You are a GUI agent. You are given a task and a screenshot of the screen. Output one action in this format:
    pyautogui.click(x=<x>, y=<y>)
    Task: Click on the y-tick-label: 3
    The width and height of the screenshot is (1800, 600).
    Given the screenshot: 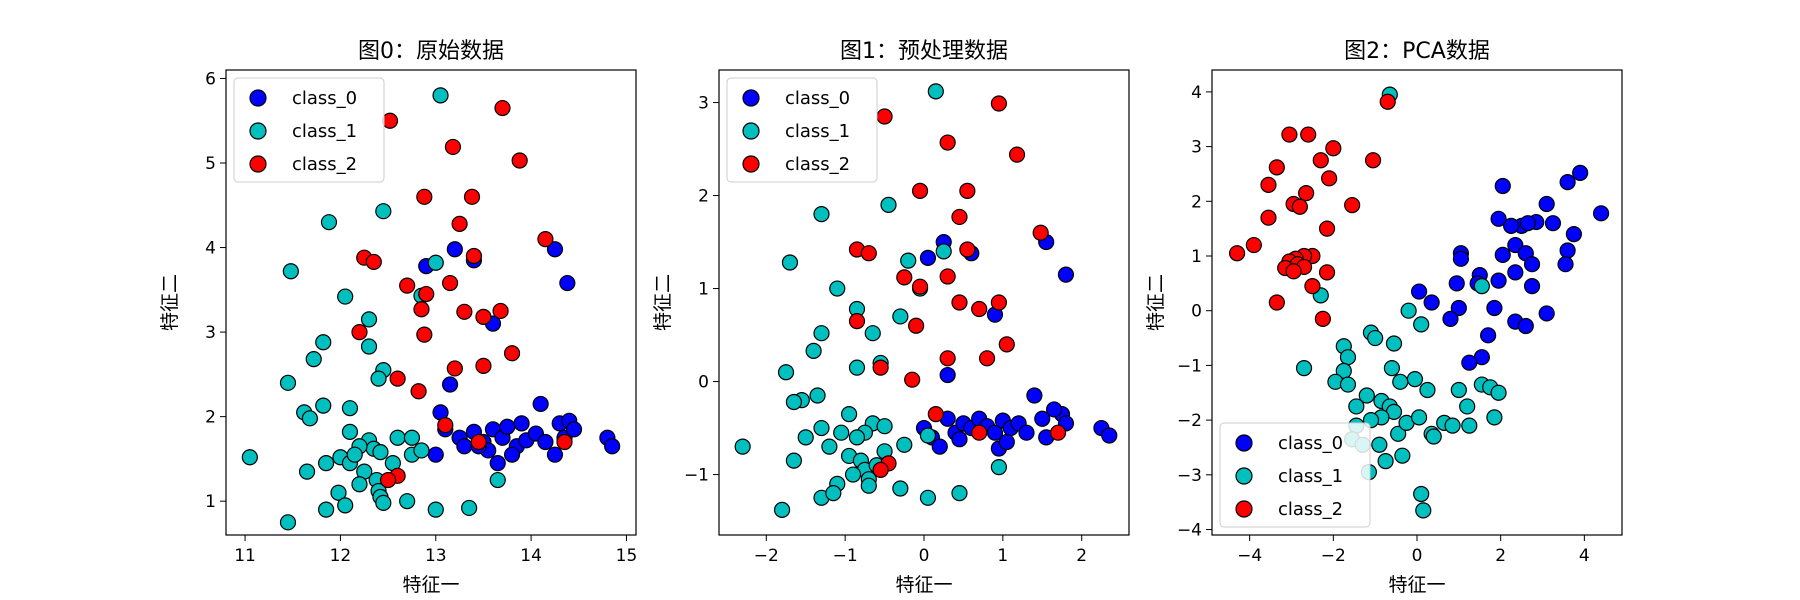 What is the action you would take?
    pyautogui.click(x=1196, y=148)
    